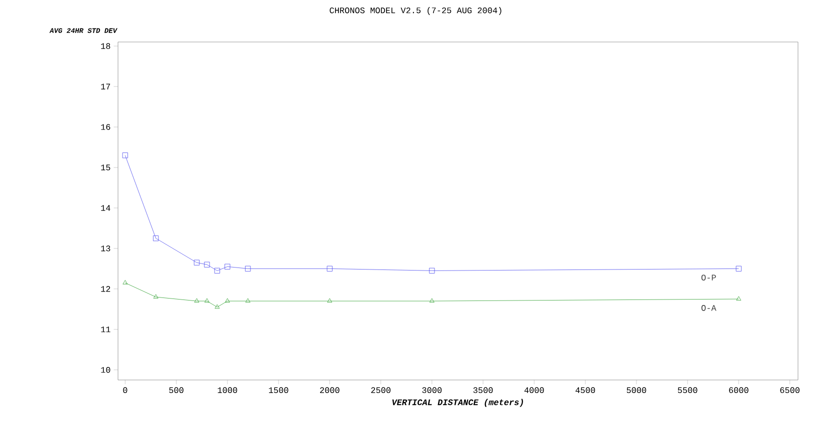  What do you see at coordinates (105, 208) in the screenshot?
I see `y-tick-label: 14` at bounding box center [105, 208].